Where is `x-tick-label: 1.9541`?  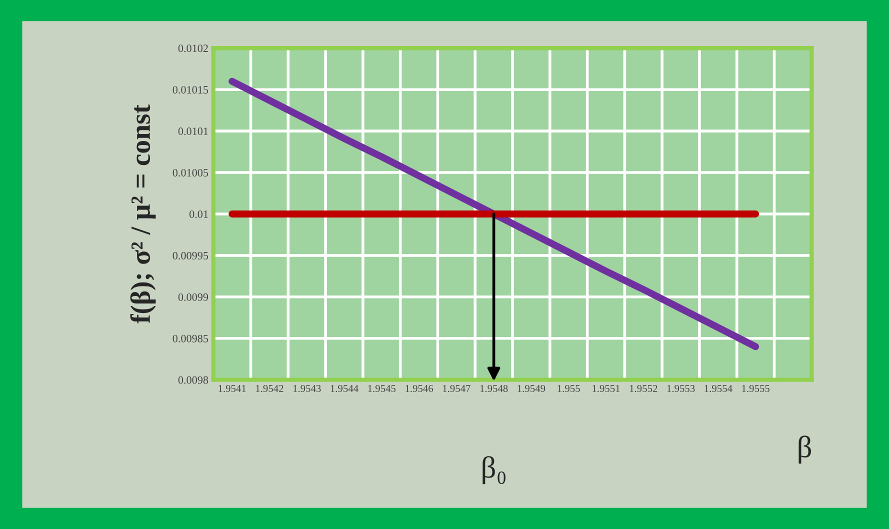
x-tick-label: 1.9541 is located at coordinates (232, 388).